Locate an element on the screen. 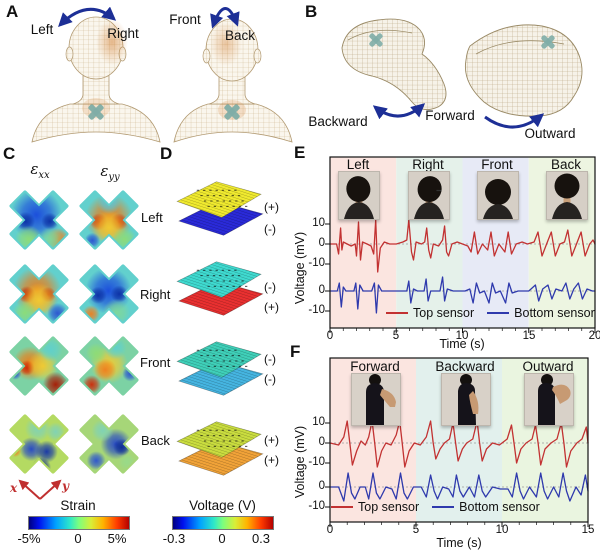  strain-map-right-exx is located at coordinates (39, 296).